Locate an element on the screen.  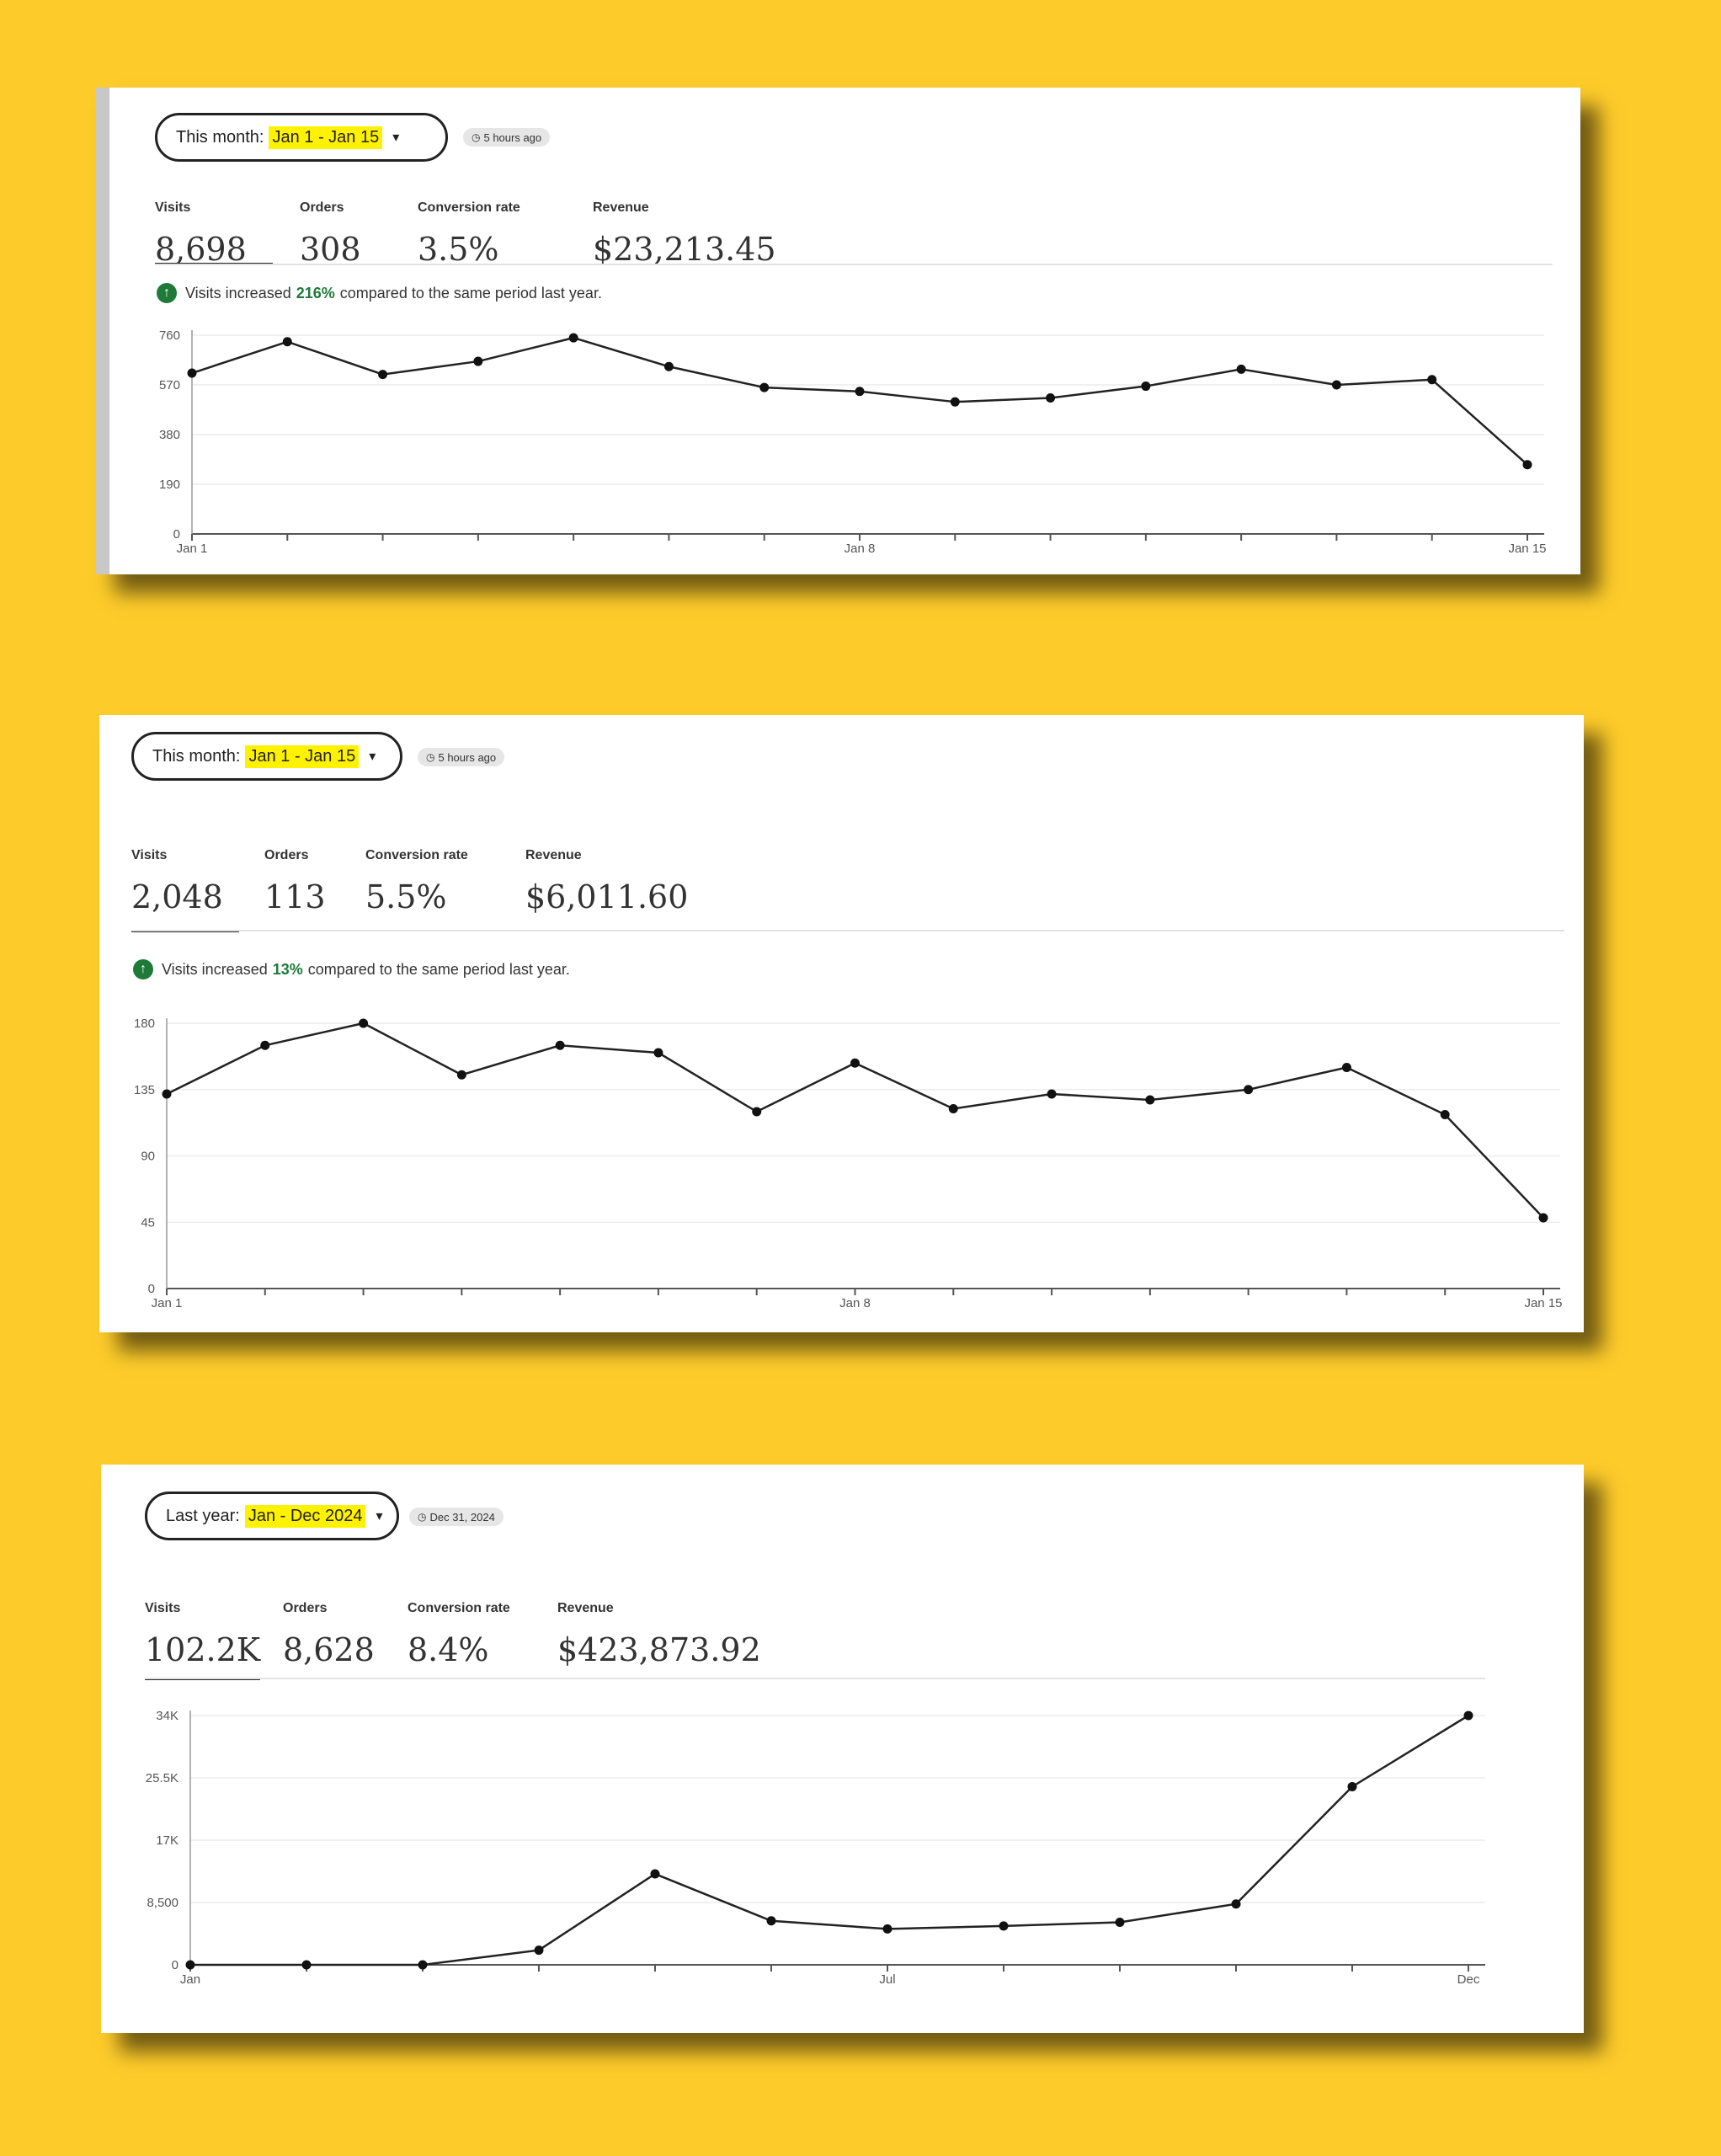
metric-conversion-rate: Conversion rate 5.5% is located at coordinates (416, 881).